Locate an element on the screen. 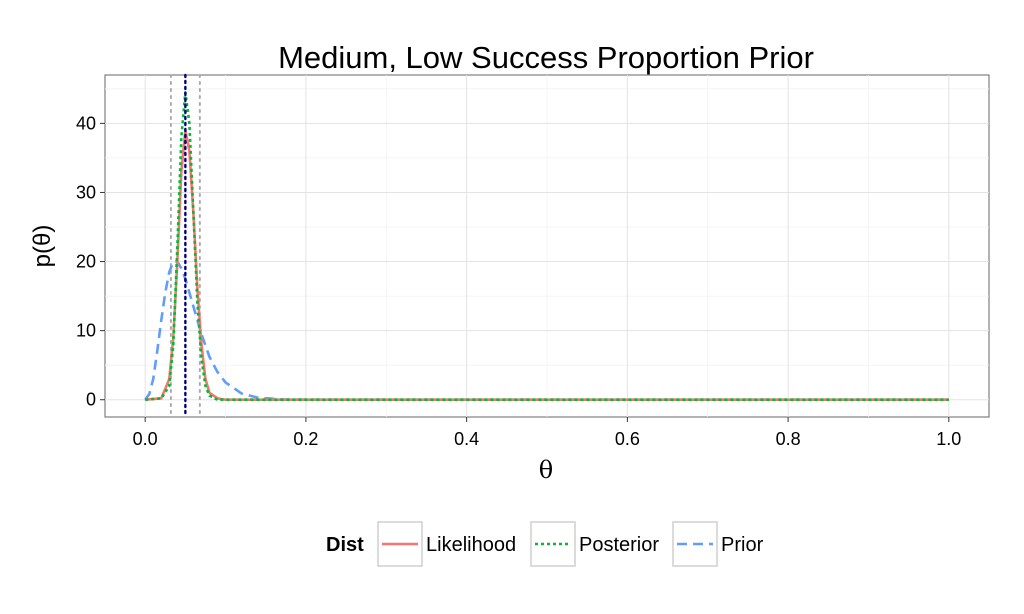  reference-lines is located at coordinates (185, 246).